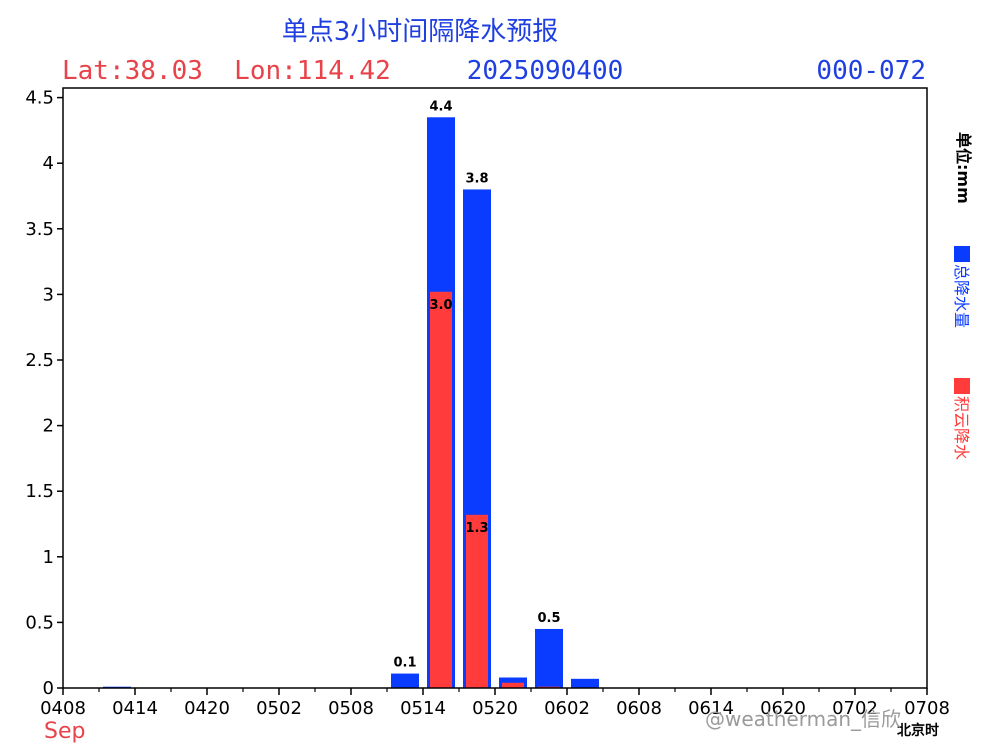  I want to click on y-tick-label-9: 4.5, so click(39, 98).